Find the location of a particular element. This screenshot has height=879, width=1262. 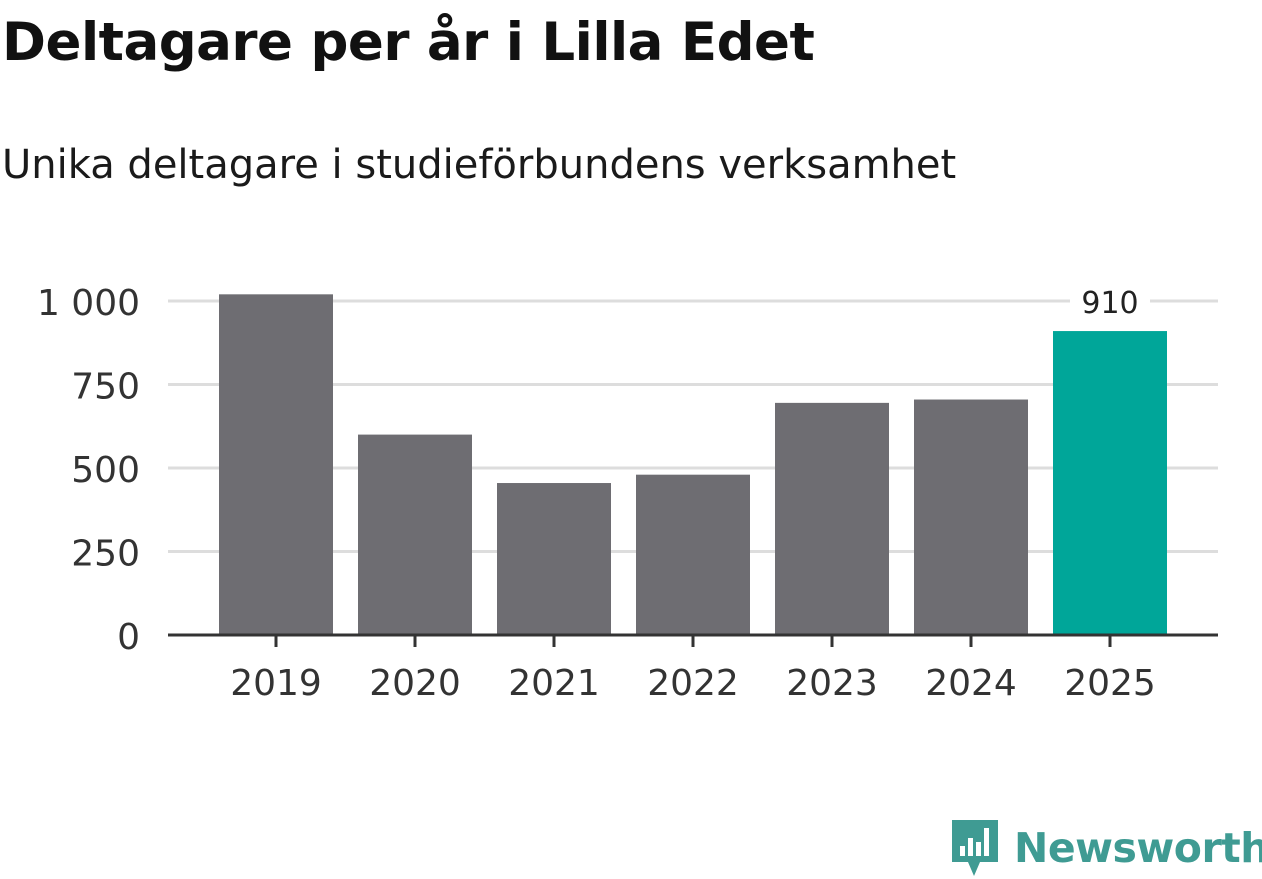

x-tick-label: 2023 is located at coordinates (832, 683).